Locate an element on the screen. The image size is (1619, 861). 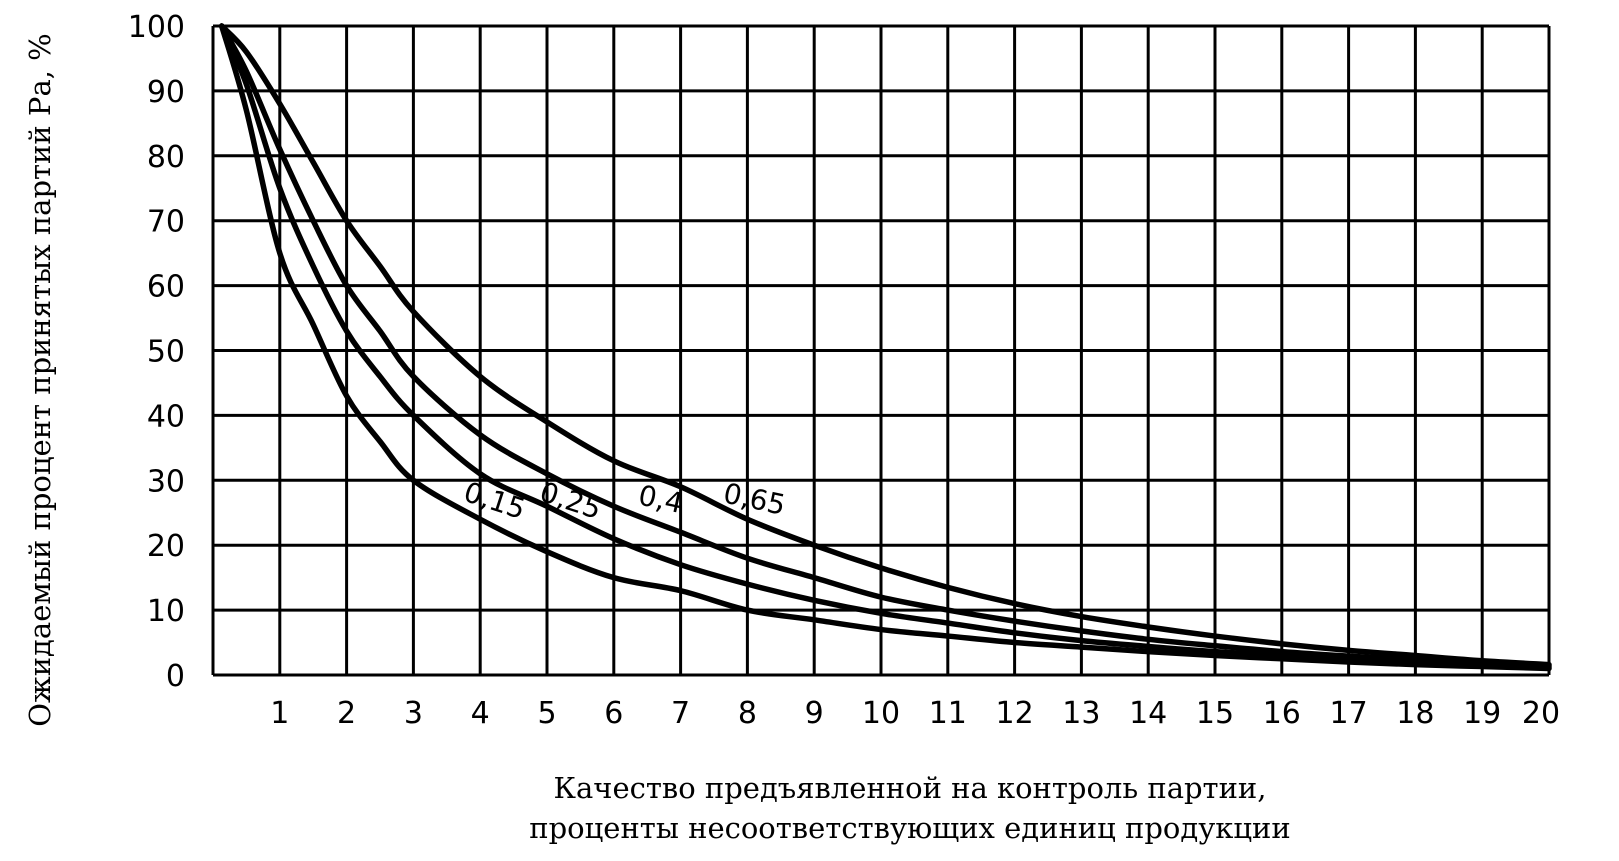
x-tick-label: 6 is located at coordinates (613, 713).